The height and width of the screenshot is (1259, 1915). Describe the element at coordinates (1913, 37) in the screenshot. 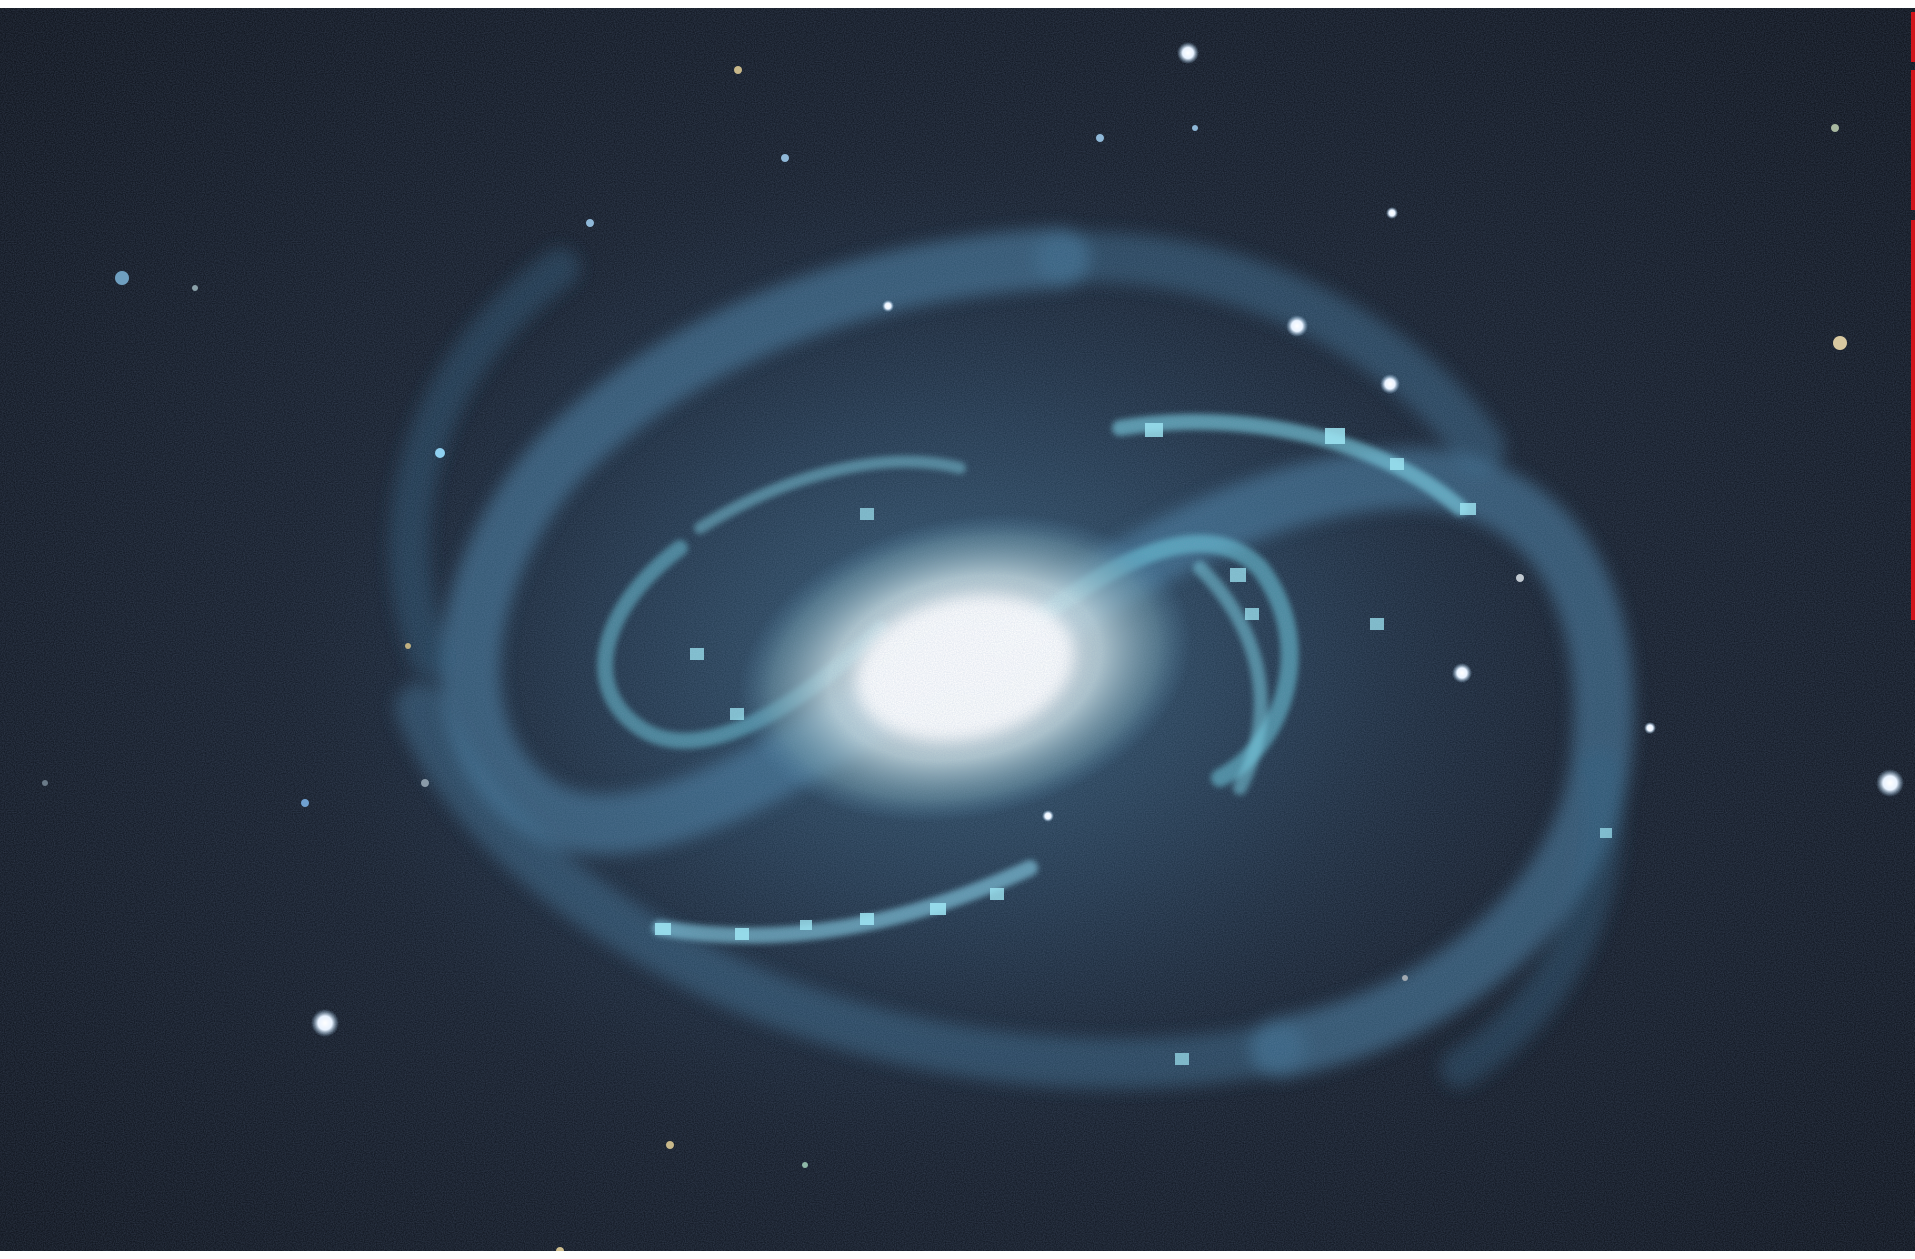

I see `red-edge-marker-top` at that location.